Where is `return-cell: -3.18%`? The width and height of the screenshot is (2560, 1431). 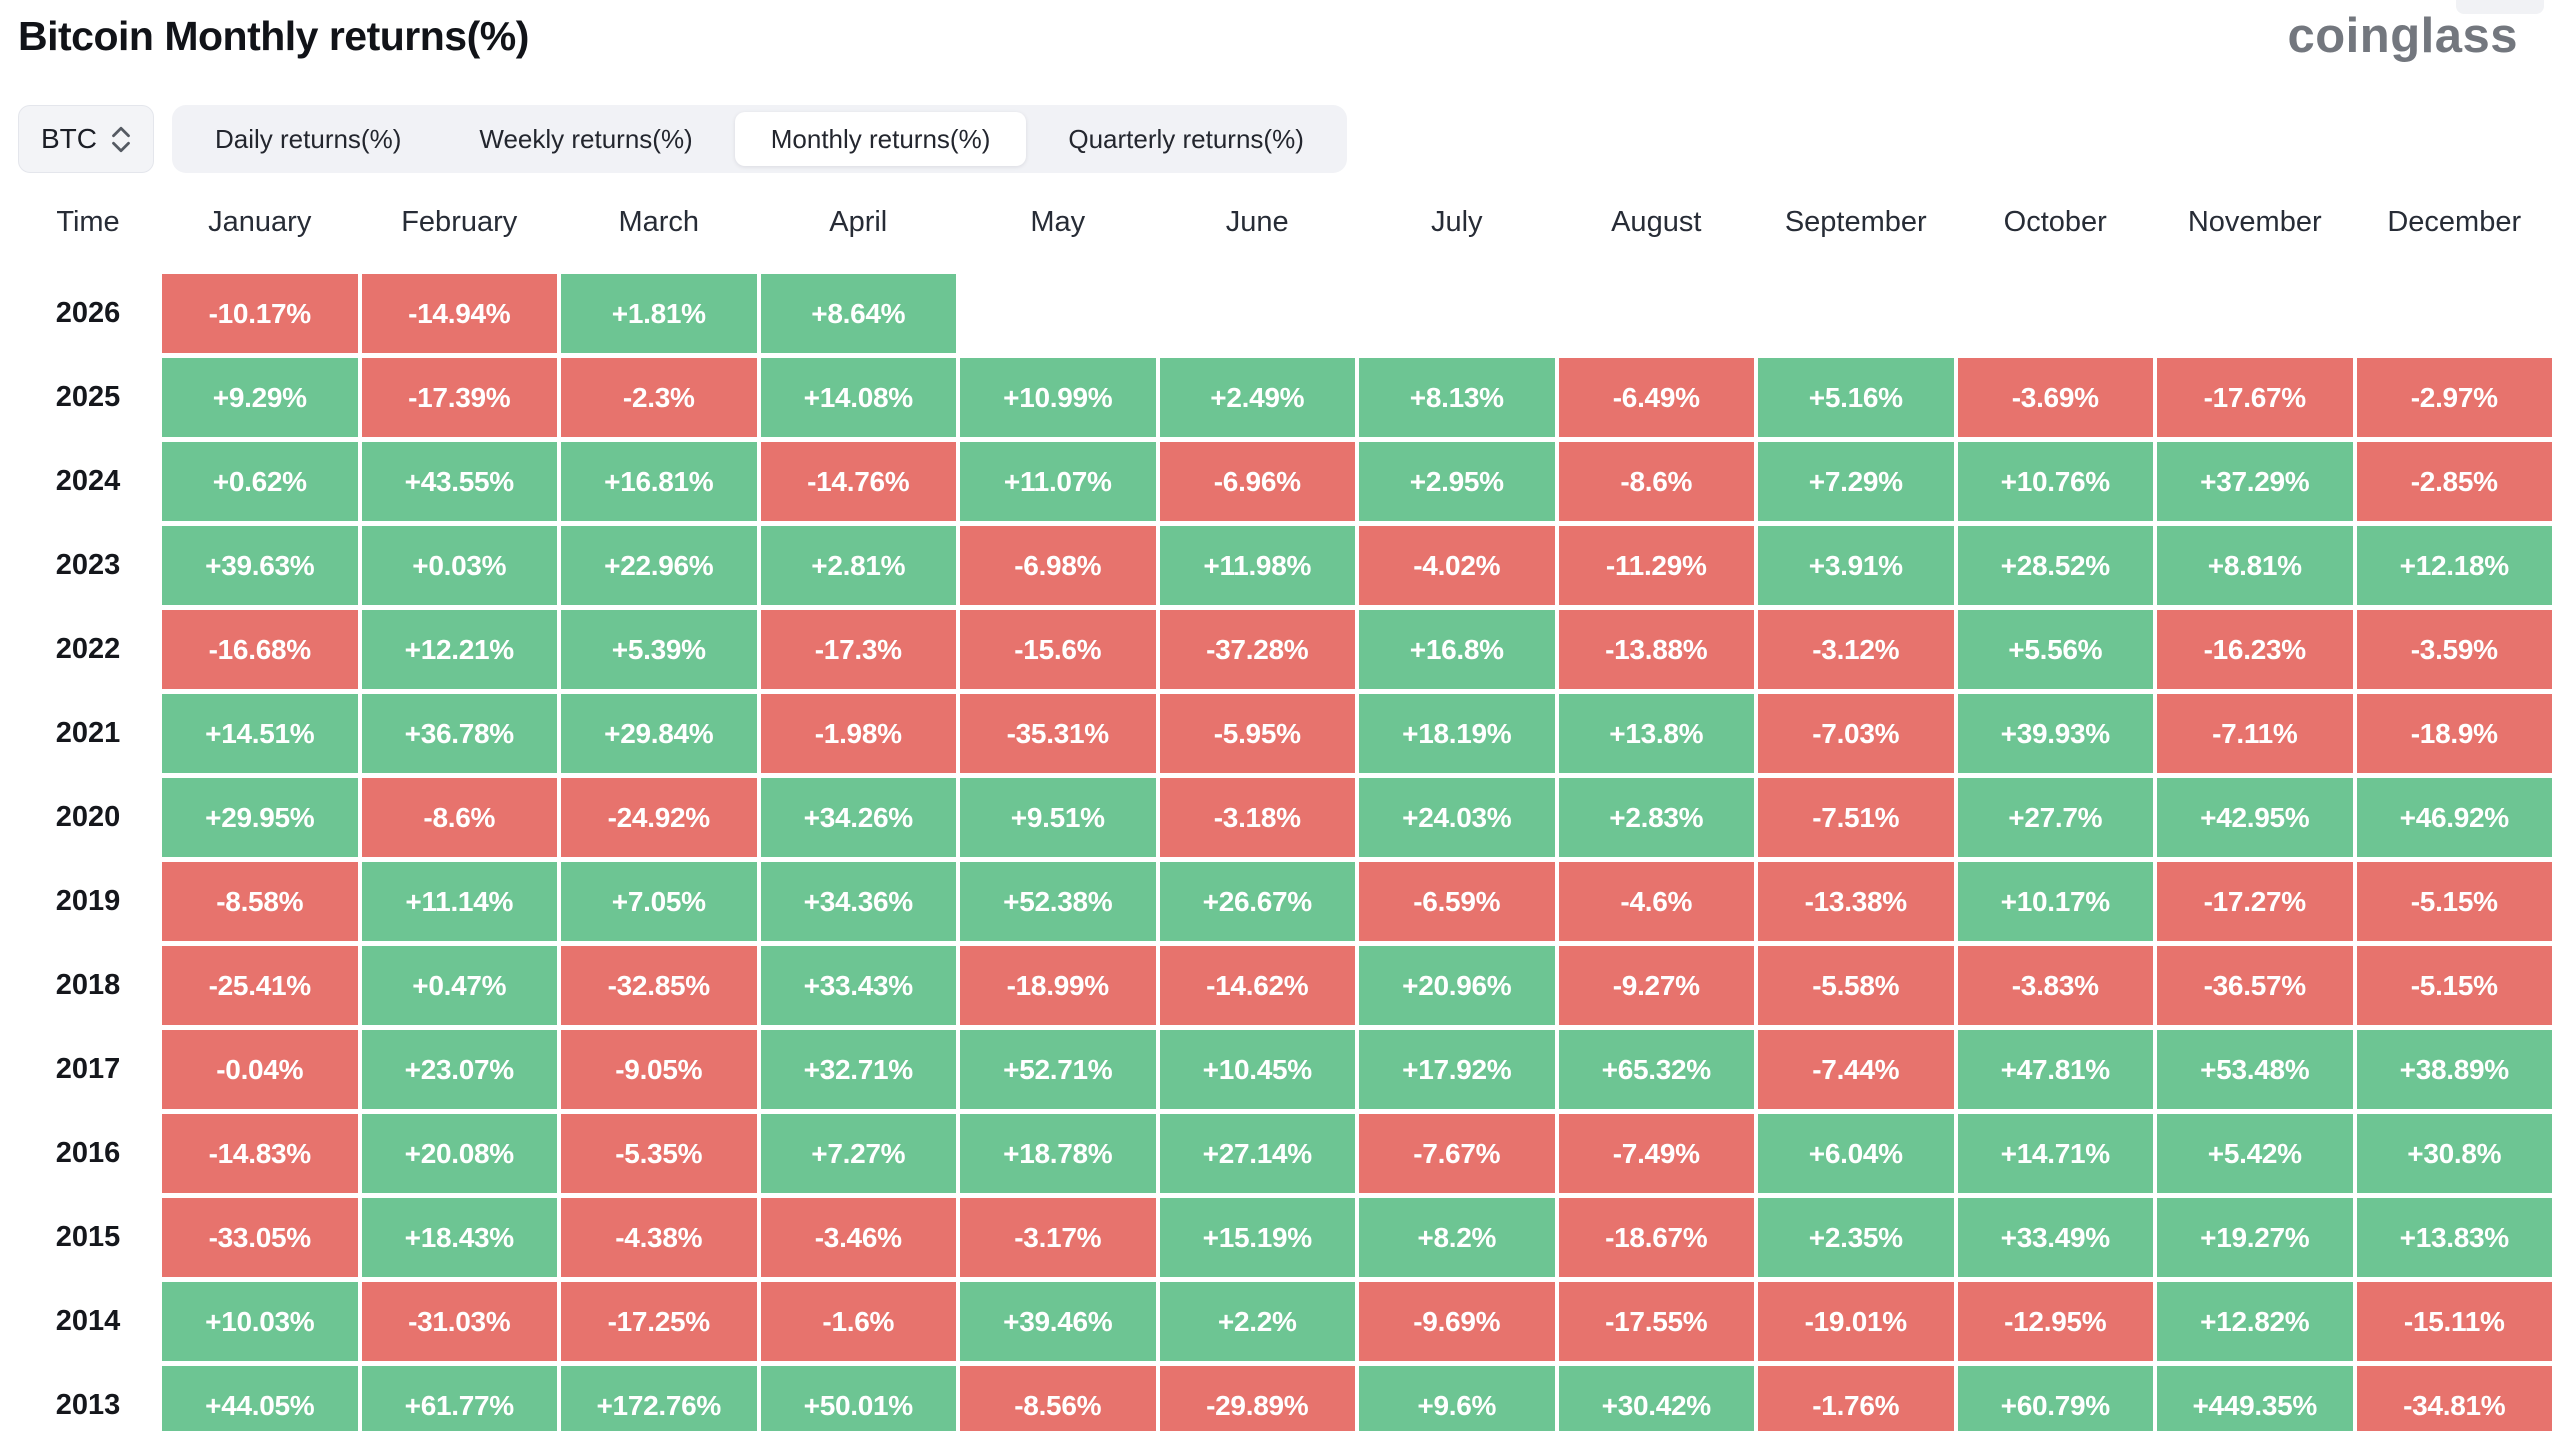
return-cell: -3.18% is located at coordinates (1257, 817).